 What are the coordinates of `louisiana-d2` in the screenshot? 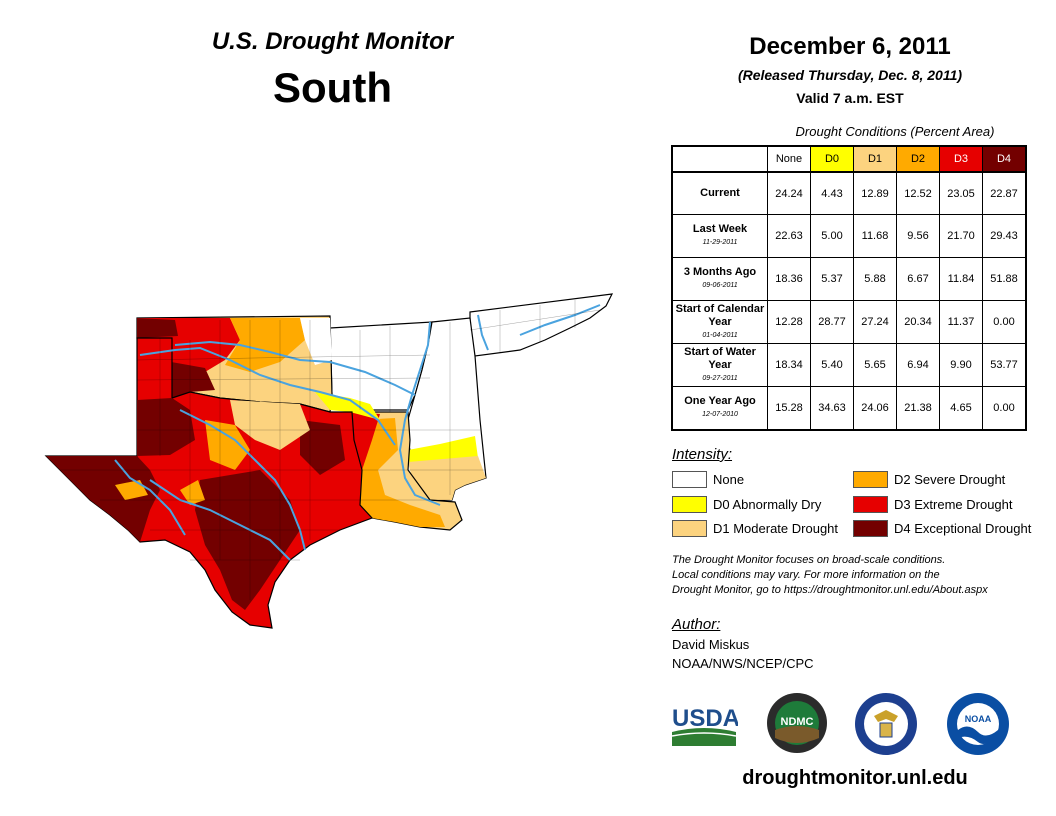 It's located at (402, 472).